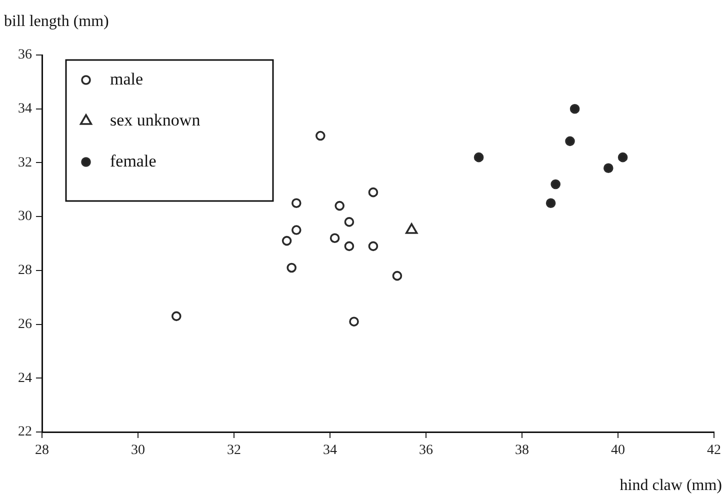  I want to click on y-tick-label: 34, so click(25, 109).